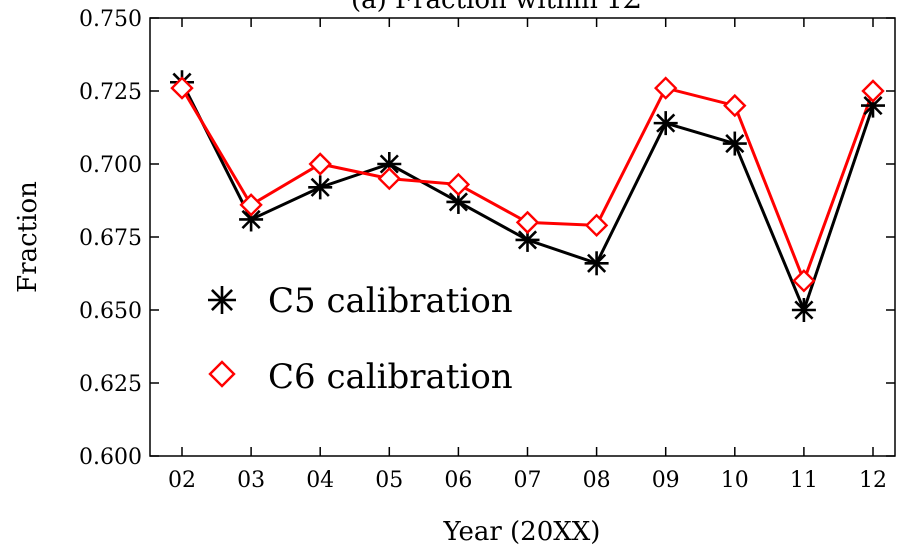 The height and width of the screenshot is (555, 903). Describe the element at coordinates (110, 238) in the screenshot. I see `y-tick-label: 0.675` at that location.